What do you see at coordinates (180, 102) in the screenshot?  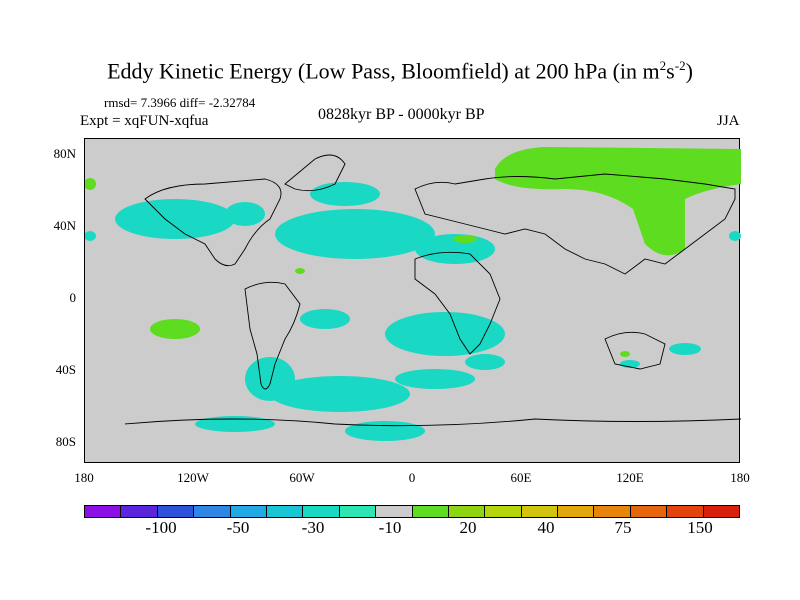 I see `stats-text: rmsd= 7.3966 diff= -2.32784` at bounding box center [180, 102].